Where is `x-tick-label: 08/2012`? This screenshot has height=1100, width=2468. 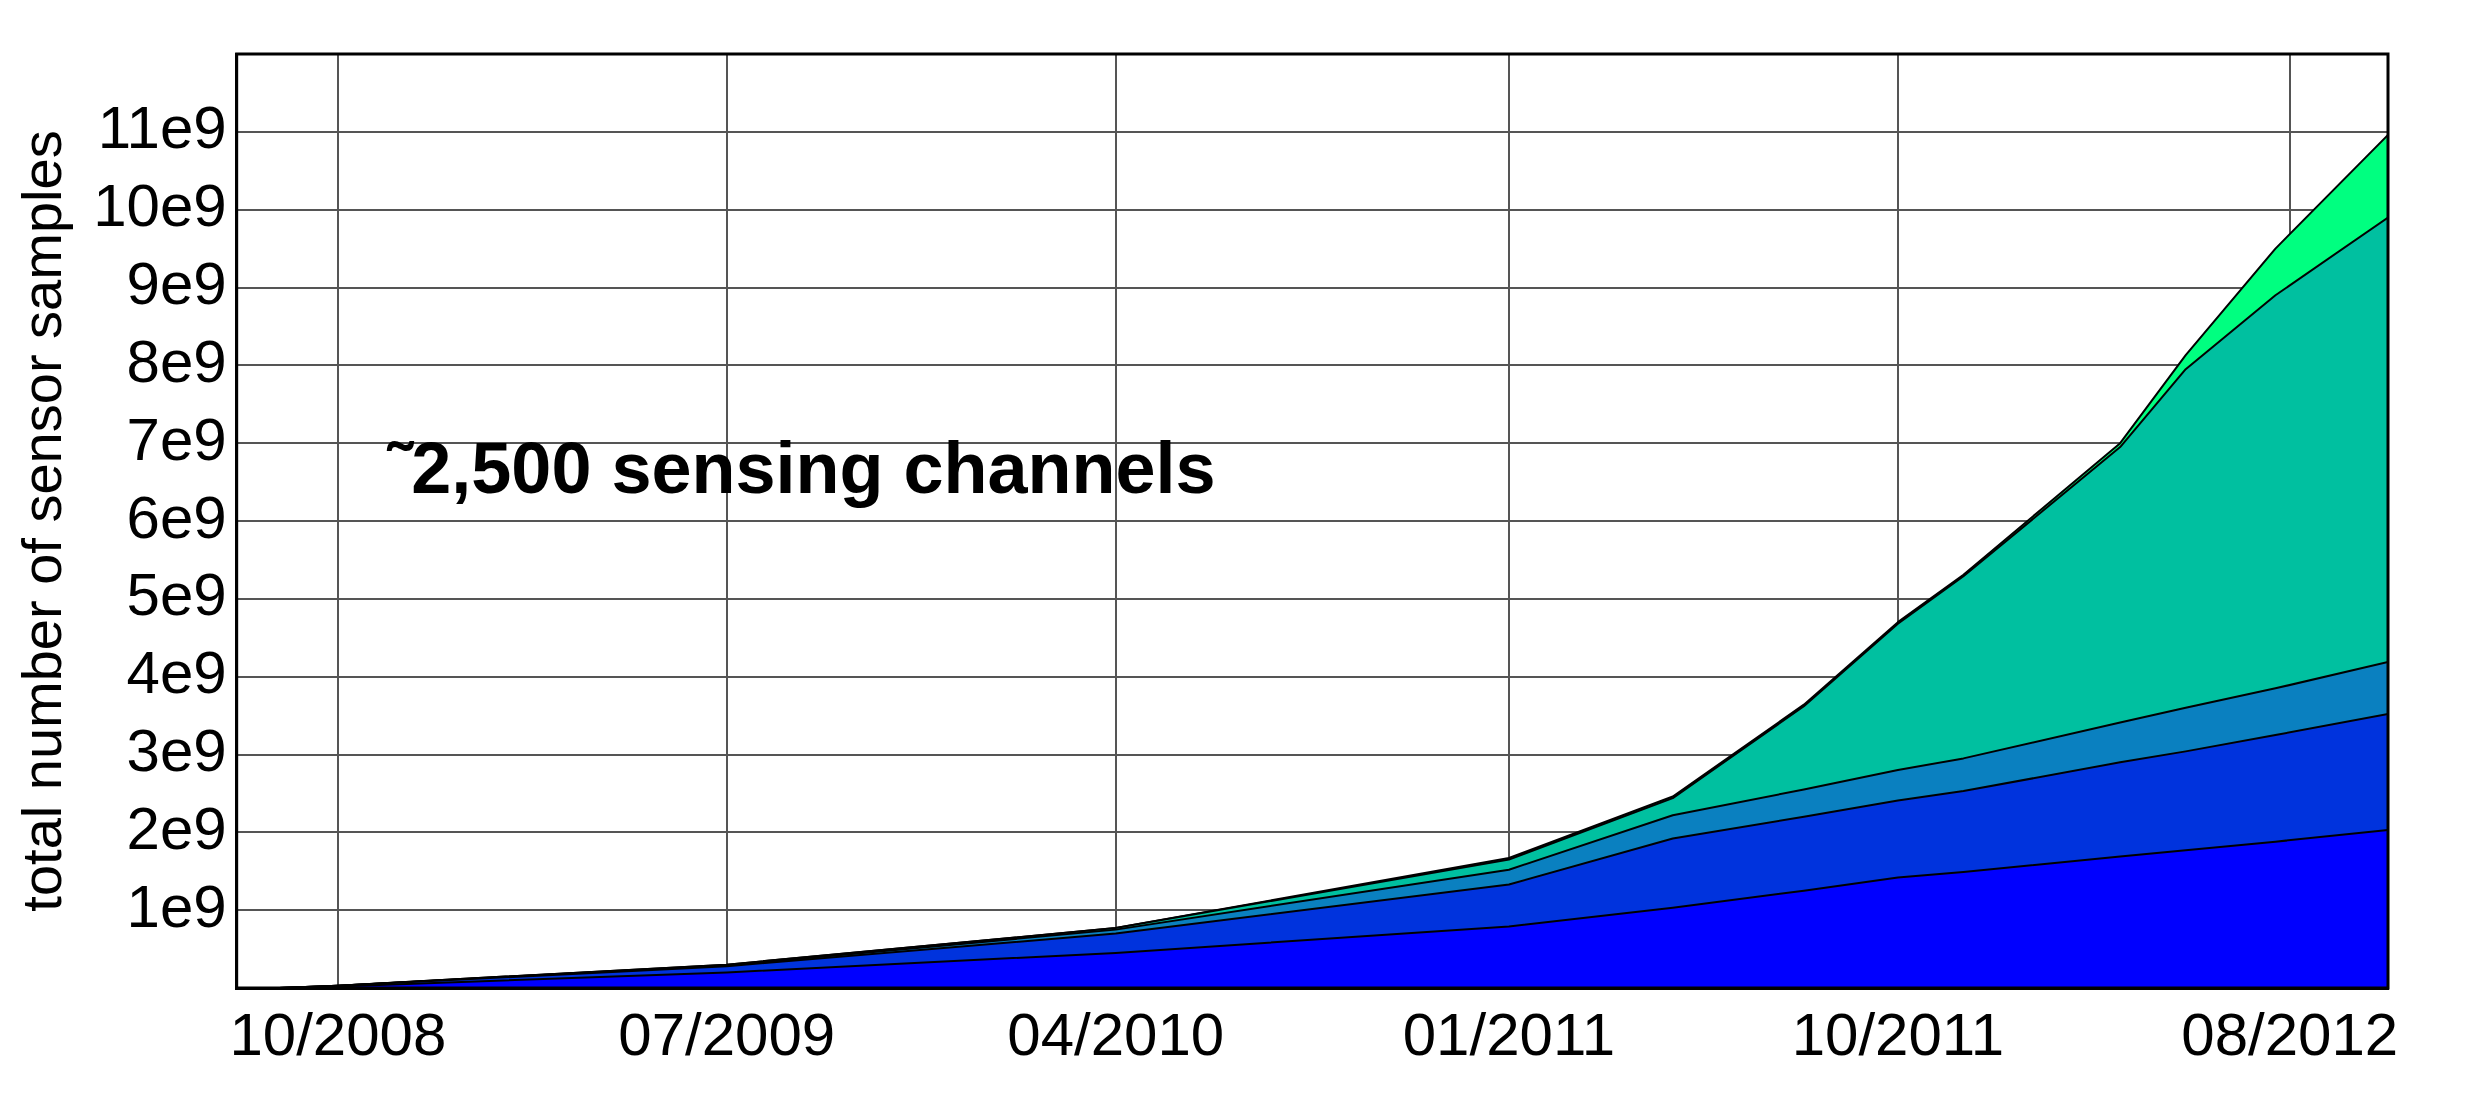
x-tick-label: 08/2012 is located at coordinates (2290, 1034).